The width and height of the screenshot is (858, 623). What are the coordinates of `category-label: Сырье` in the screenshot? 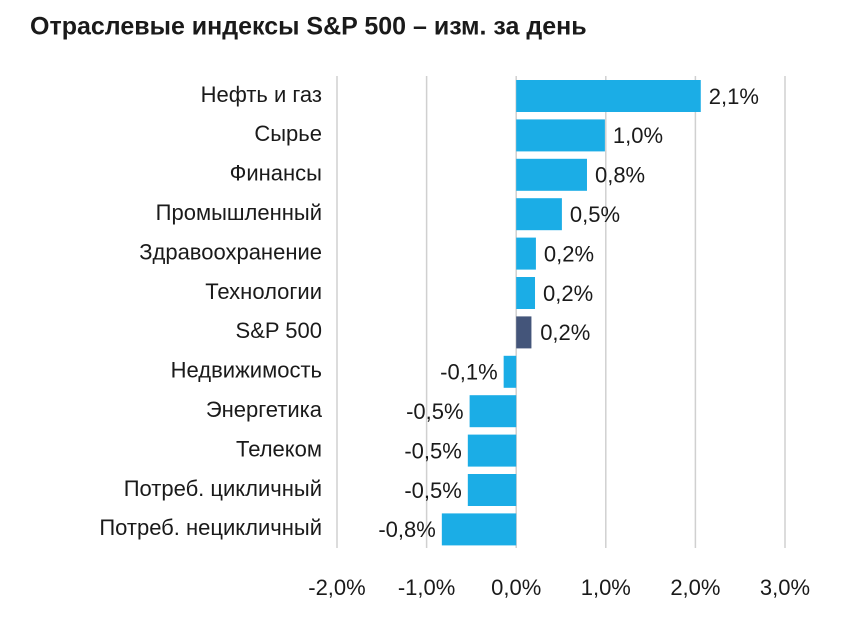 It's located at (288, 133).